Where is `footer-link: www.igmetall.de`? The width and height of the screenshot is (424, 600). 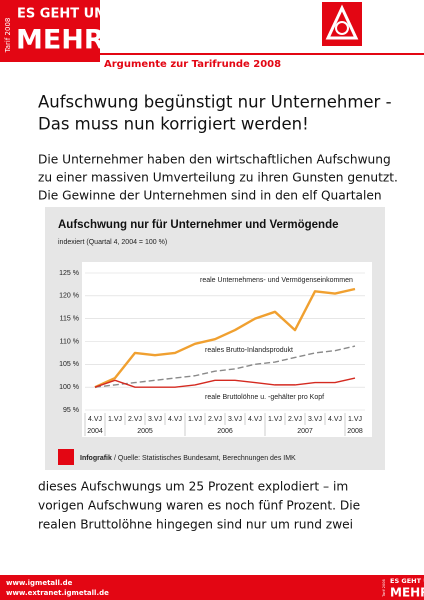 footer-link: www.igmetall.de is located at coordinates (39, 583).